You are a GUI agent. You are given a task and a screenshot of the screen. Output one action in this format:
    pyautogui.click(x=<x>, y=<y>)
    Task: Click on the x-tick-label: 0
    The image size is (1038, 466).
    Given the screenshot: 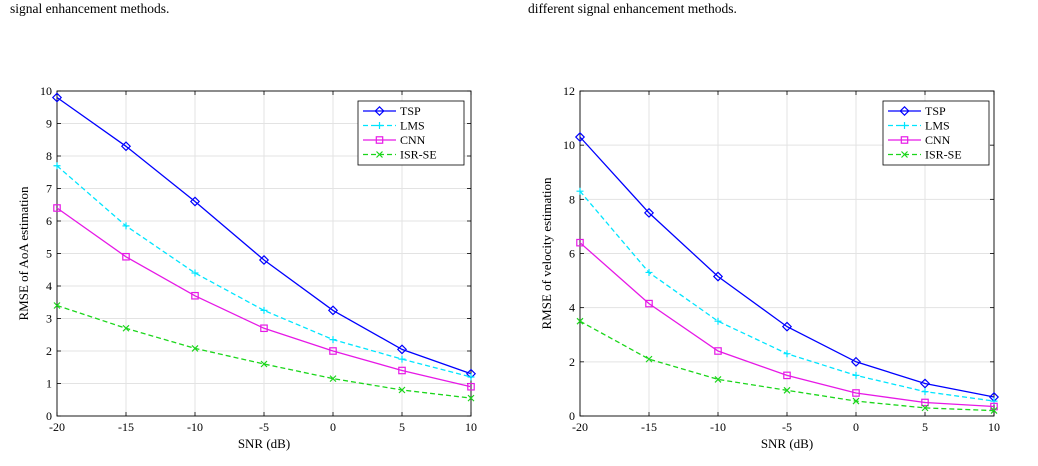 What is the action you would take?
    pyautogui.click(x=333, y=427)
    